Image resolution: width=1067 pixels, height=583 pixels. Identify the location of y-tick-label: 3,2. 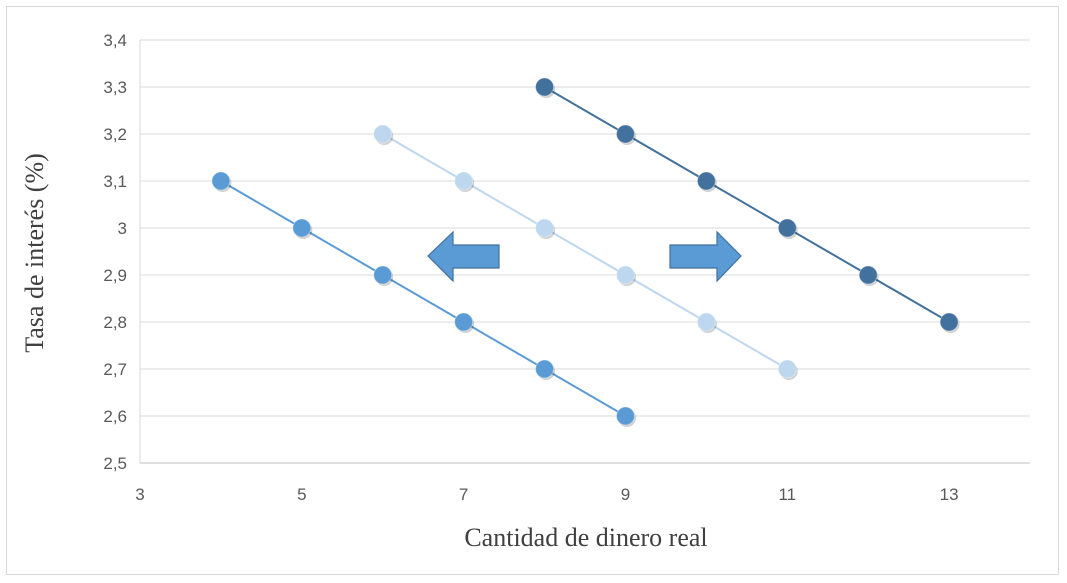
(115, 134).